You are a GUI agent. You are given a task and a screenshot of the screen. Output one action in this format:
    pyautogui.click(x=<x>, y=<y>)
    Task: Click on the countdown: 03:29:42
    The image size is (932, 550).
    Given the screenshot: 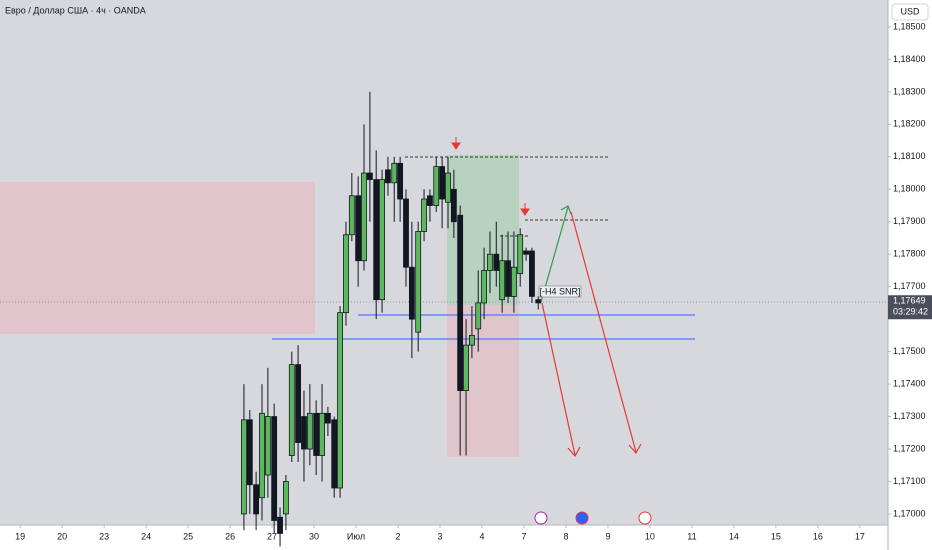 What is the action you would take?
    pyautogui.click(x=910, y=312)
    